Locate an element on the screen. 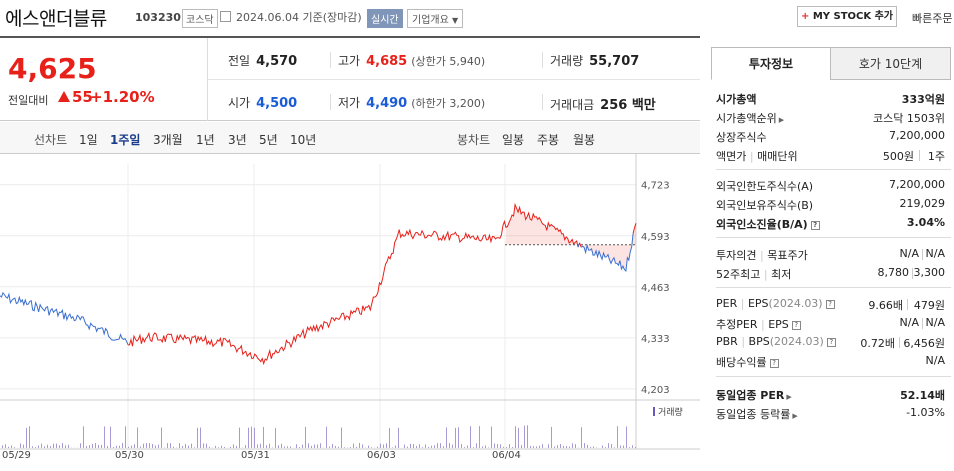  corp-info-dropdown: 기업개요 ▼ is located at coordinates (435, 18).